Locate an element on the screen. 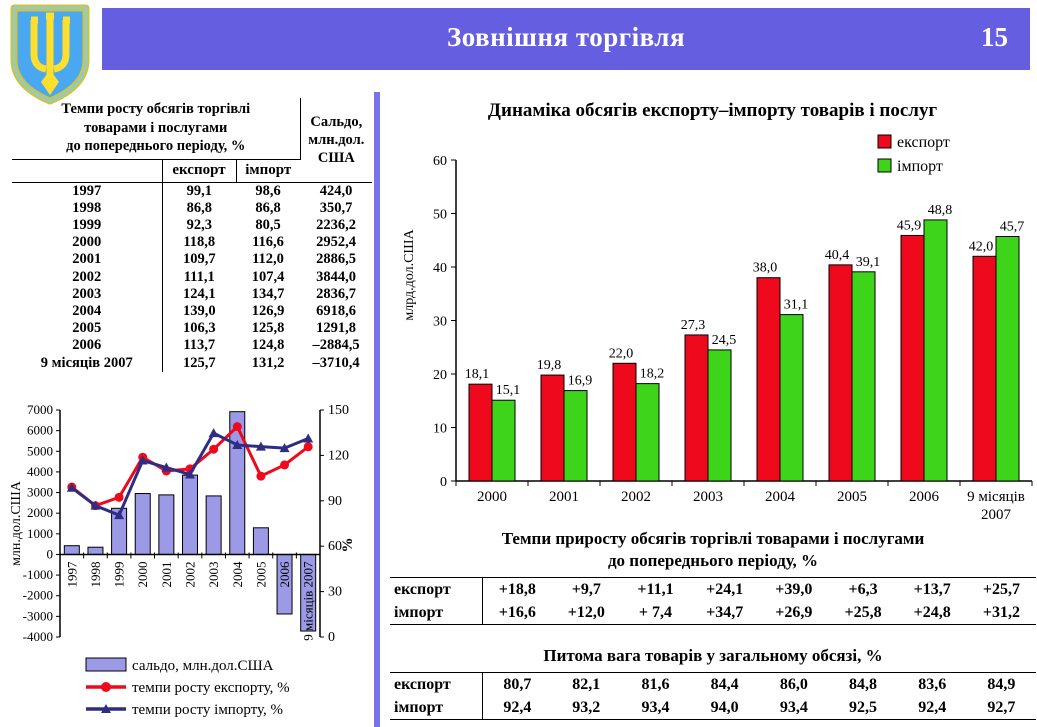 Image resolution: width=1037 pixels, height=727 pixels. table-row: 2001 109,7 112,0 2886,5 is located at coordinates (192, 260).